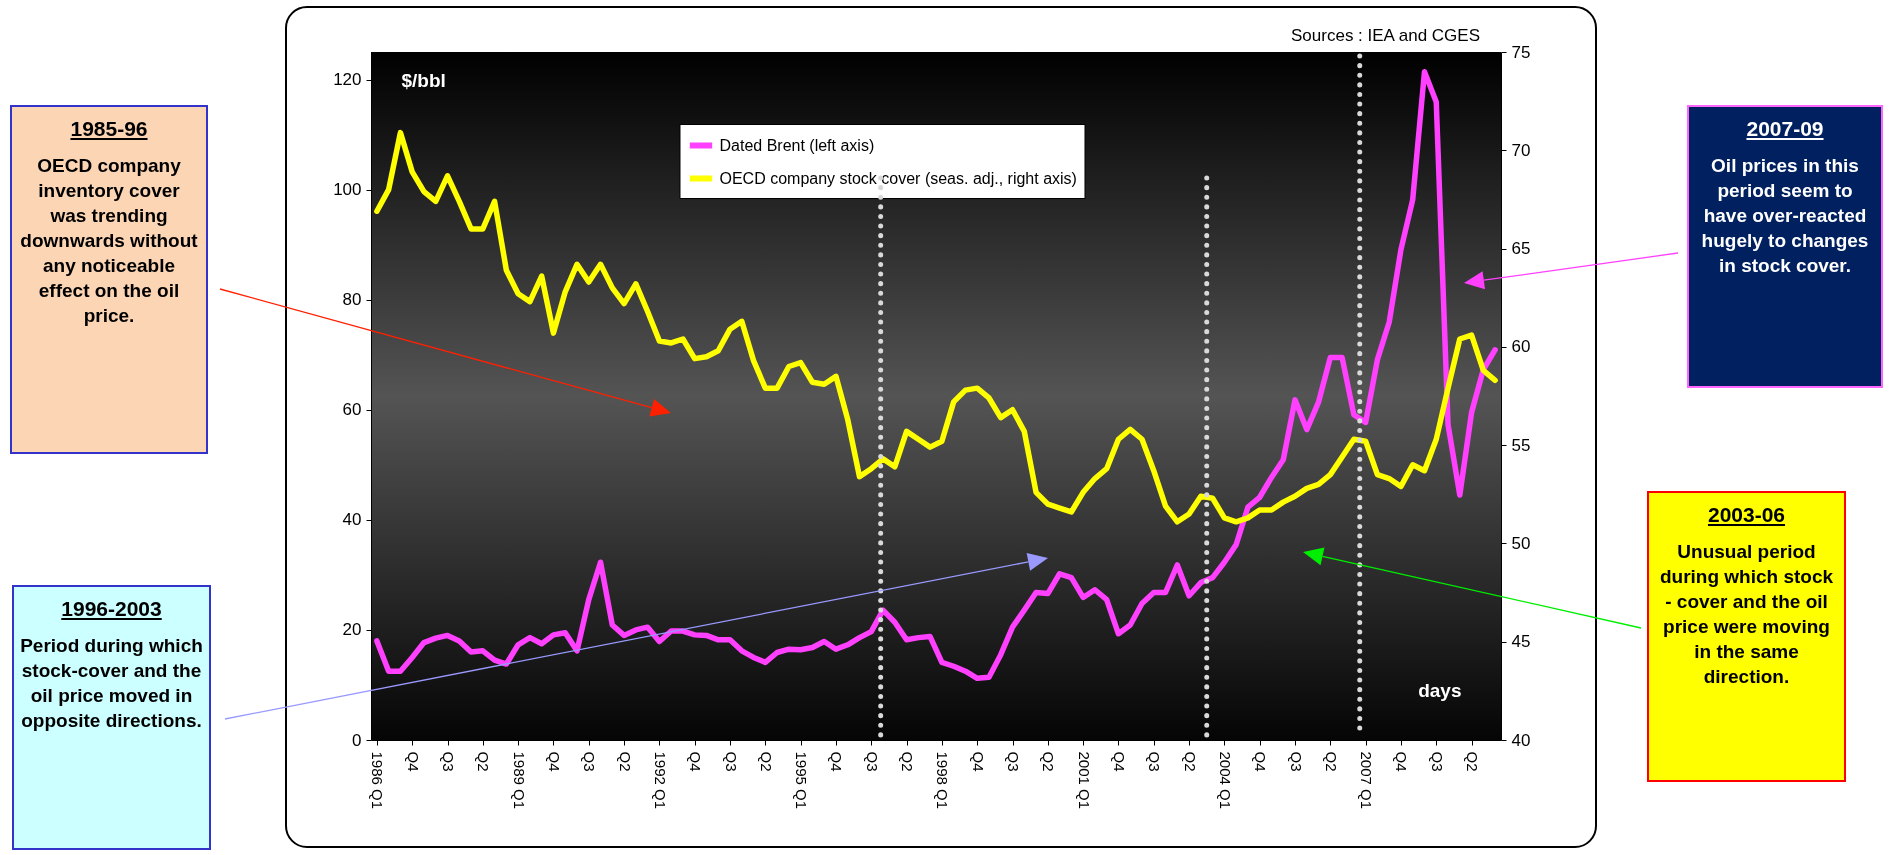 This screenshot has height=855, width=1889. I want to click on y2-tick-label: 50, so click(1521, 543).